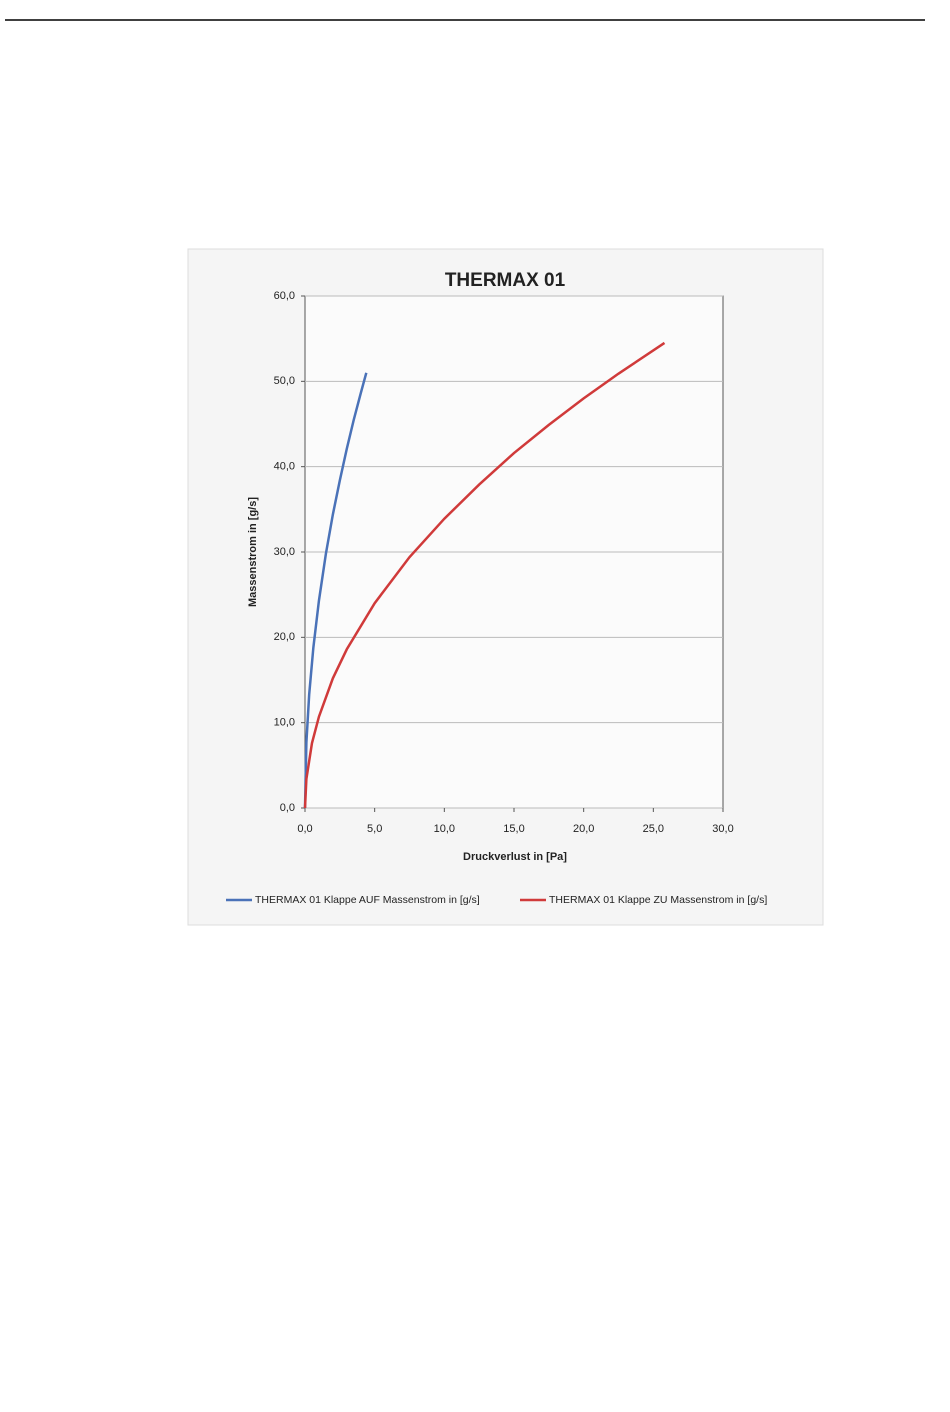 Image resolution: width=950 pixels, height=1412 pixels. Describe the element at coordinates (515, 857) in the screenshot. I see `x-axis-label: Druckverlust in [Pa]` at that location.